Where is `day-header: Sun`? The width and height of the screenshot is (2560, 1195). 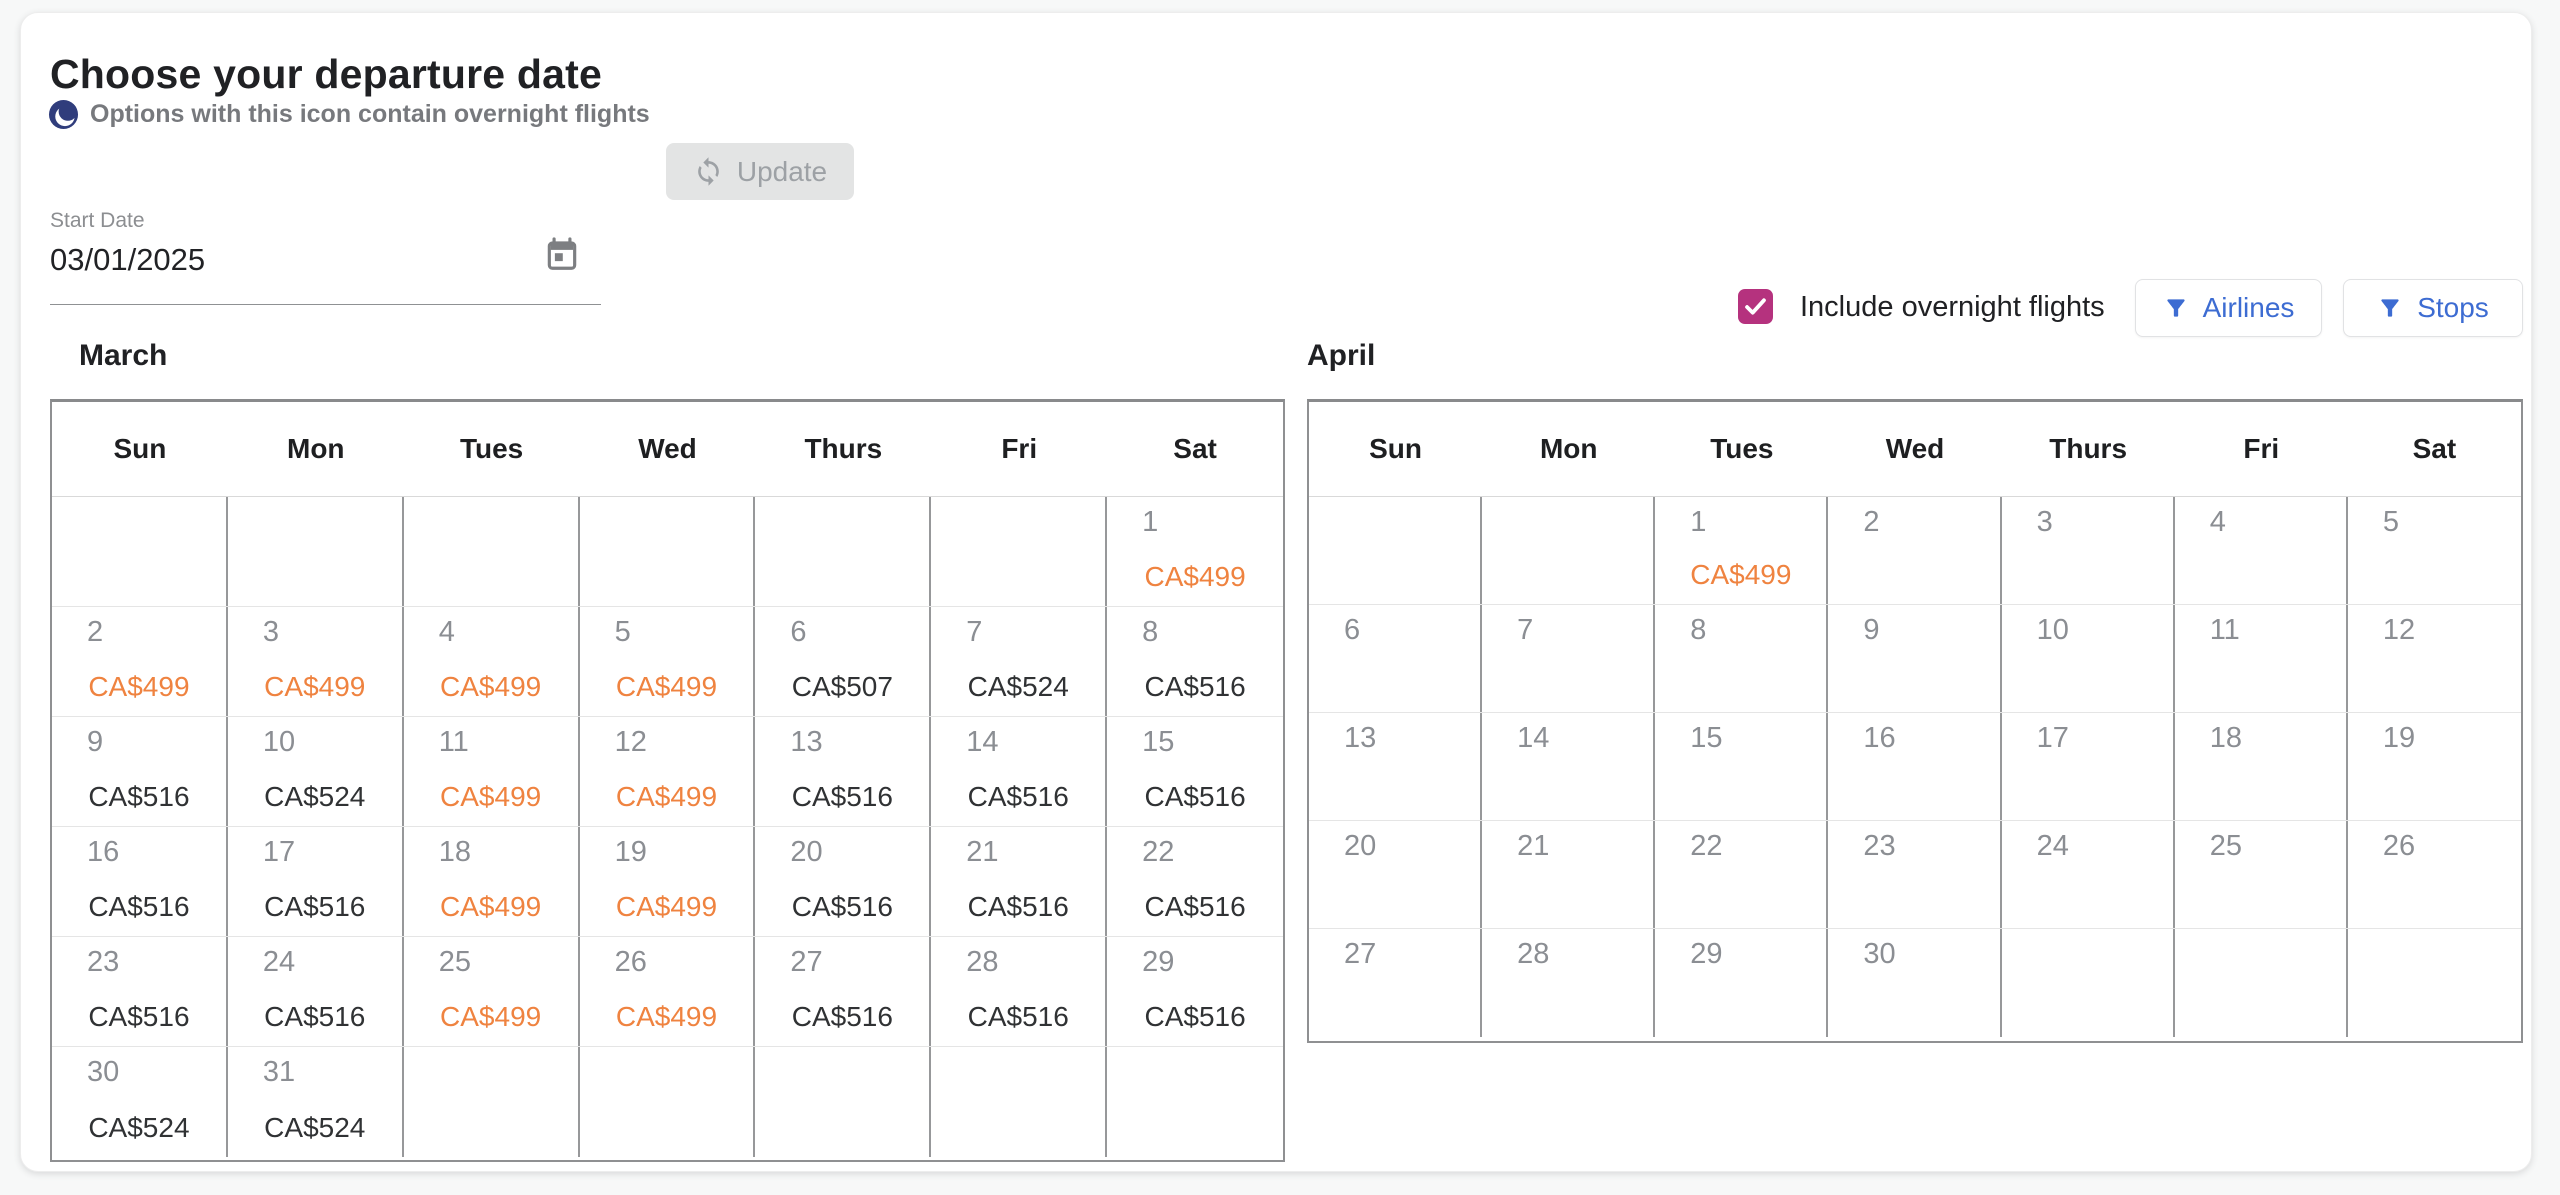 day-header: Sun is located at coordinates (140, 448).